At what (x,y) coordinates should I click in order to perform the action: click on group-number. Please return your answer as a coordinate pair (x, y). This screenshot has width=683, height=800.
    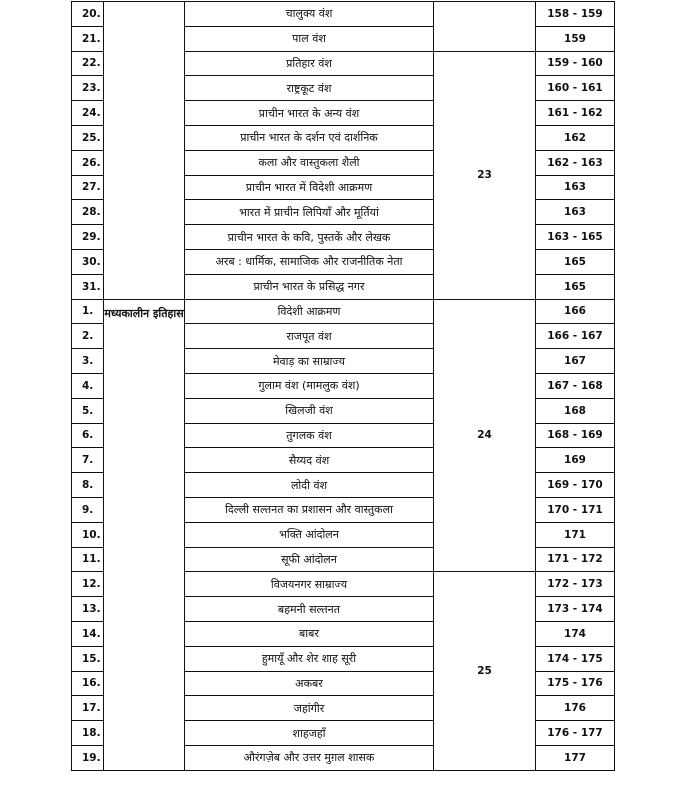
    Looking at the image, I should click on (484, 26).